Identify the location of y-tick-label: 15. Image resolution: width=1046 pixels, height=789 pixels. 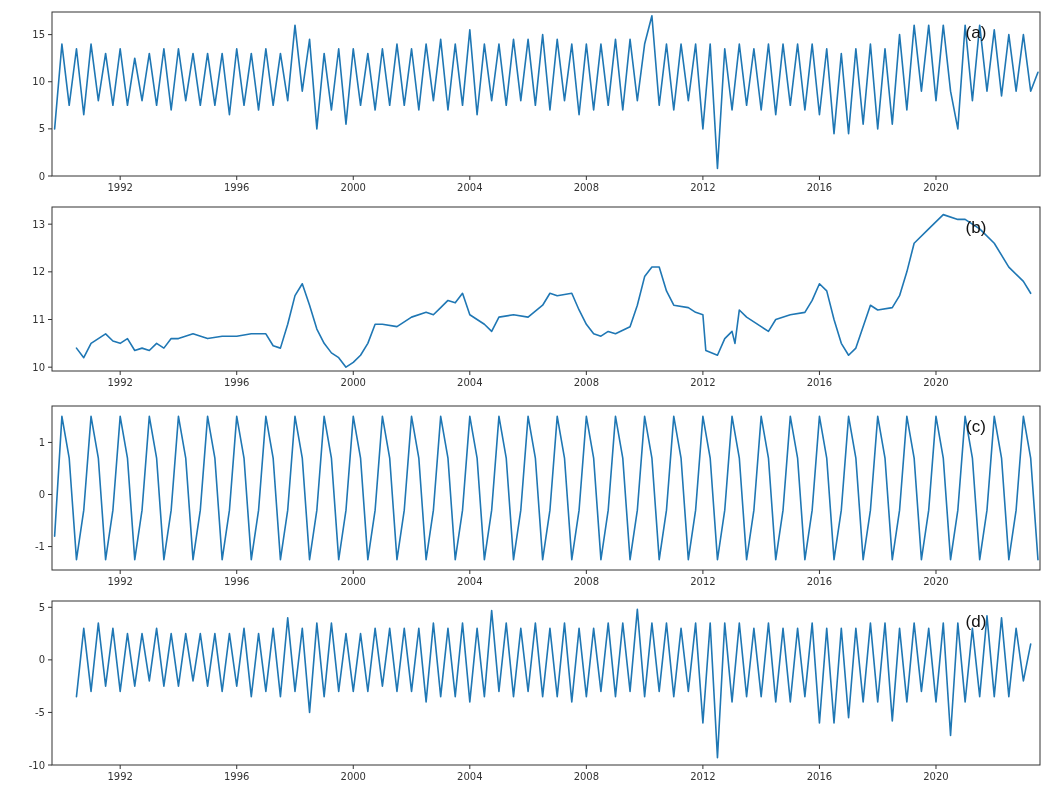
(38, 35).